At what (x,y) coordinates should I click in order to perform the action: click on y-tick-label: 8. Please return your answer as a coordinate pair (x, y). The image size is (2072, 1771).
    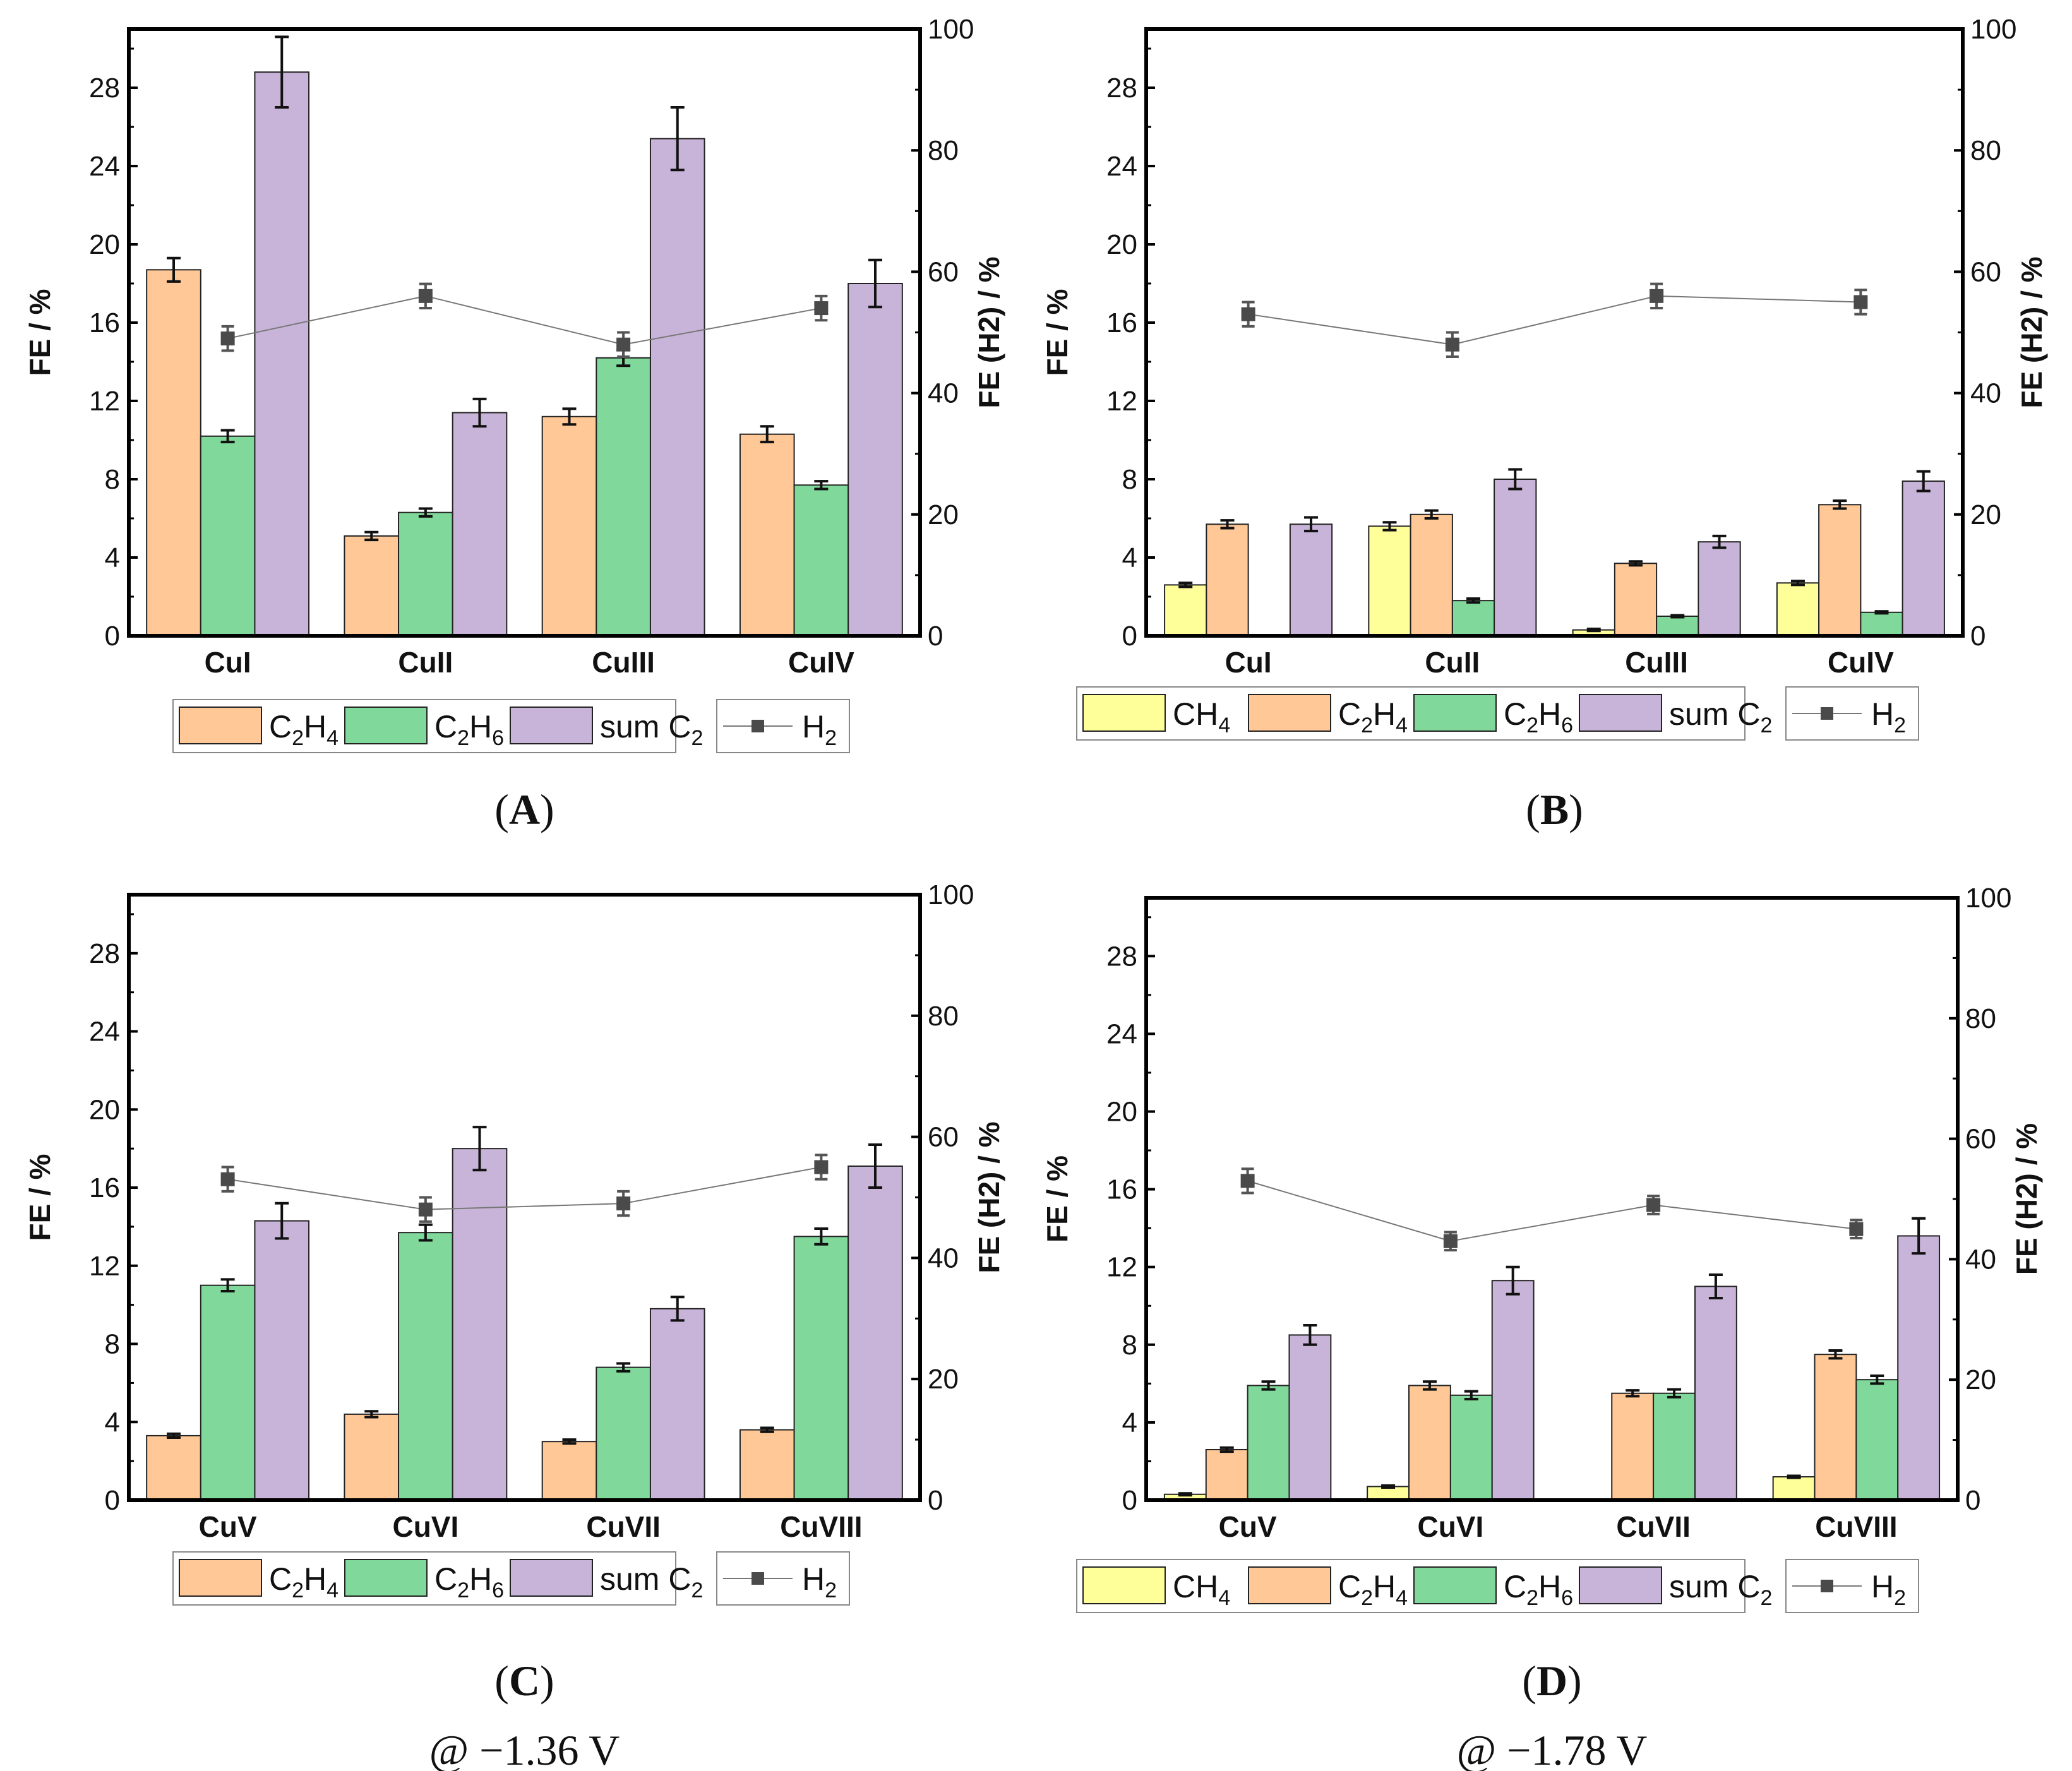
    Looking at the image, I should click on (1129, 479).